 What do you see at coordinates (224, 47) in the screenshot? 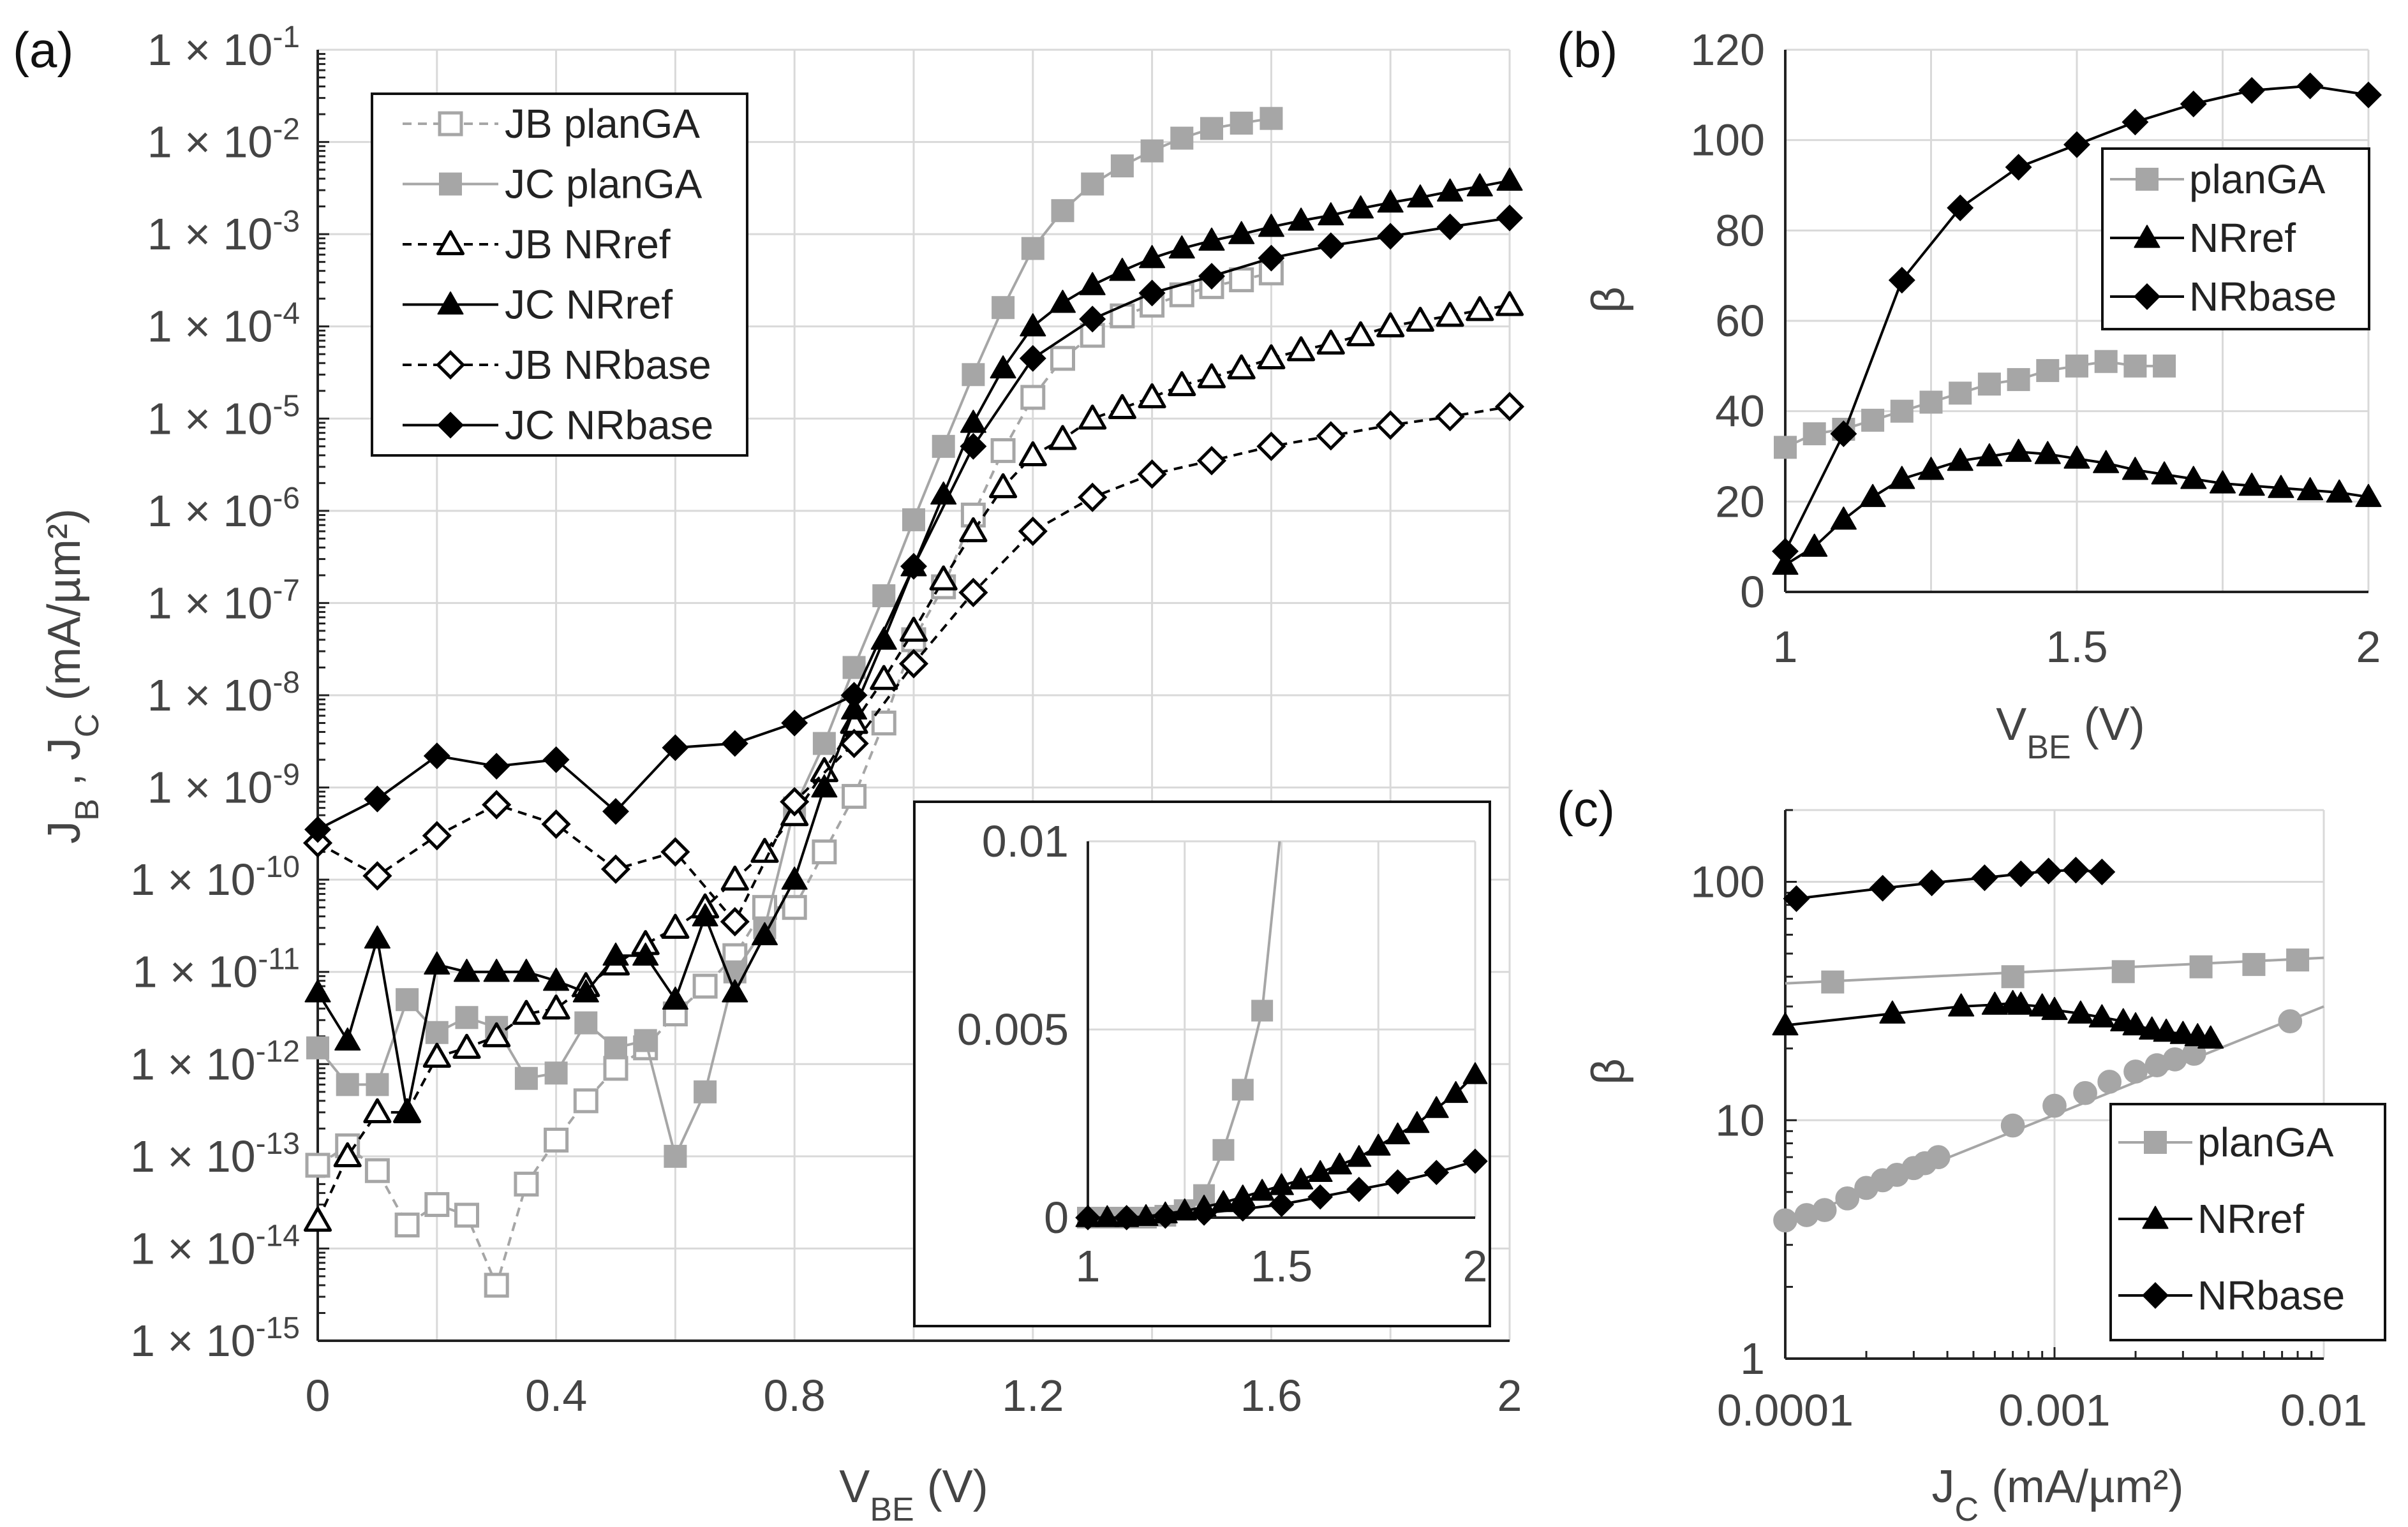
I see `y-tick-label-a: 1 × 10⁻¹` at bounding box center [224, 47].